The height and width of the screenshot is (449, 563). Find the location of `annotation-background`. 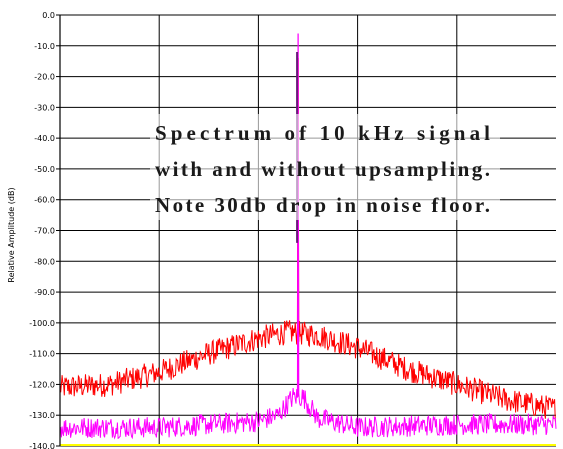

annotation-background is located at coordinates (325, 167).